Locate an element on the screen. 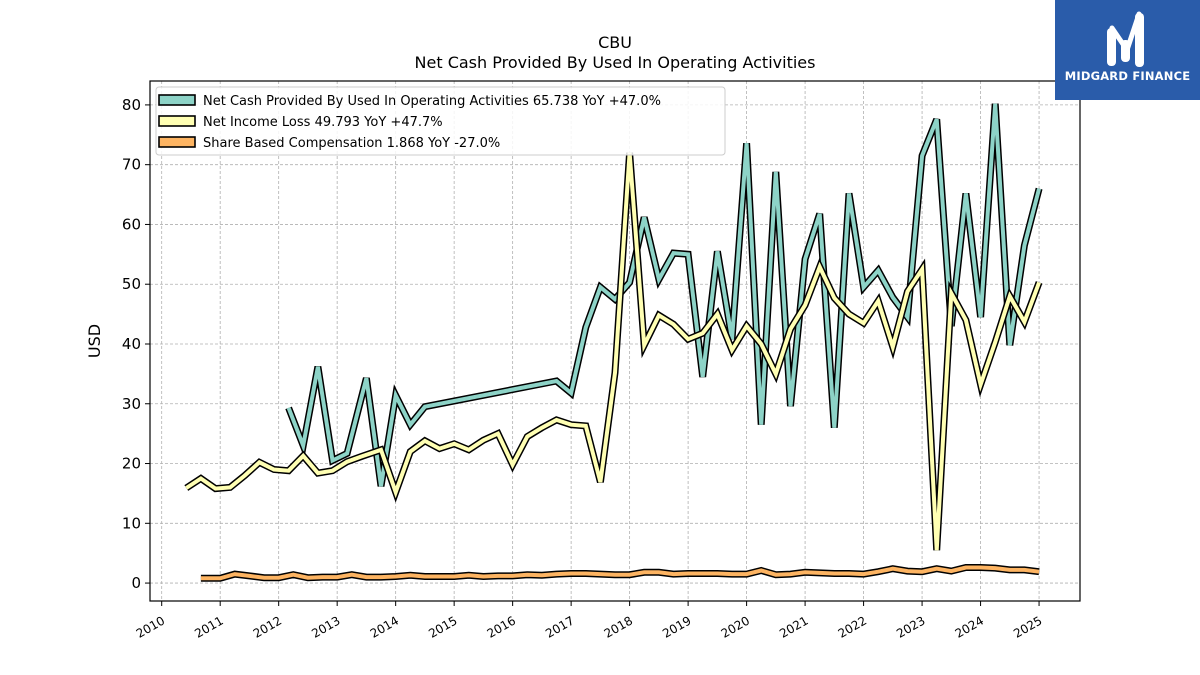  y-tick-label: 60 is located at coordinates (131, 224).